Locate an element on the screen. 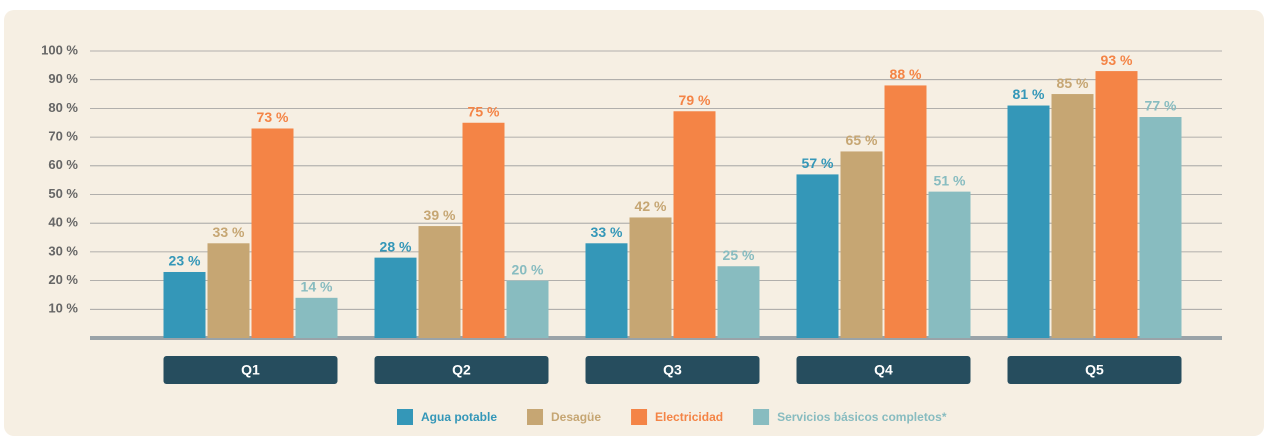 The width and height of the screenshot is (1268, 439). data-label: 25 % is located at coordinates (739, 255).